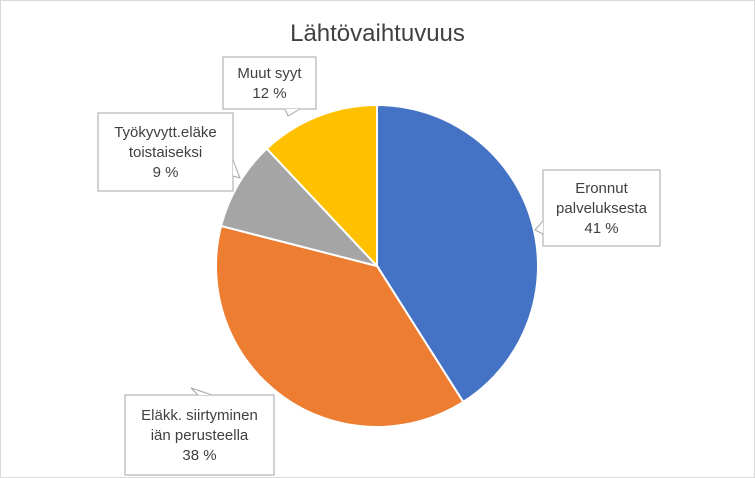 This screenshot has width=755, height=478. Describe the element at coordinates (199, 415) in the screenshot. I see `slice-category-label: Eläkk. siirtyminen` at that location.